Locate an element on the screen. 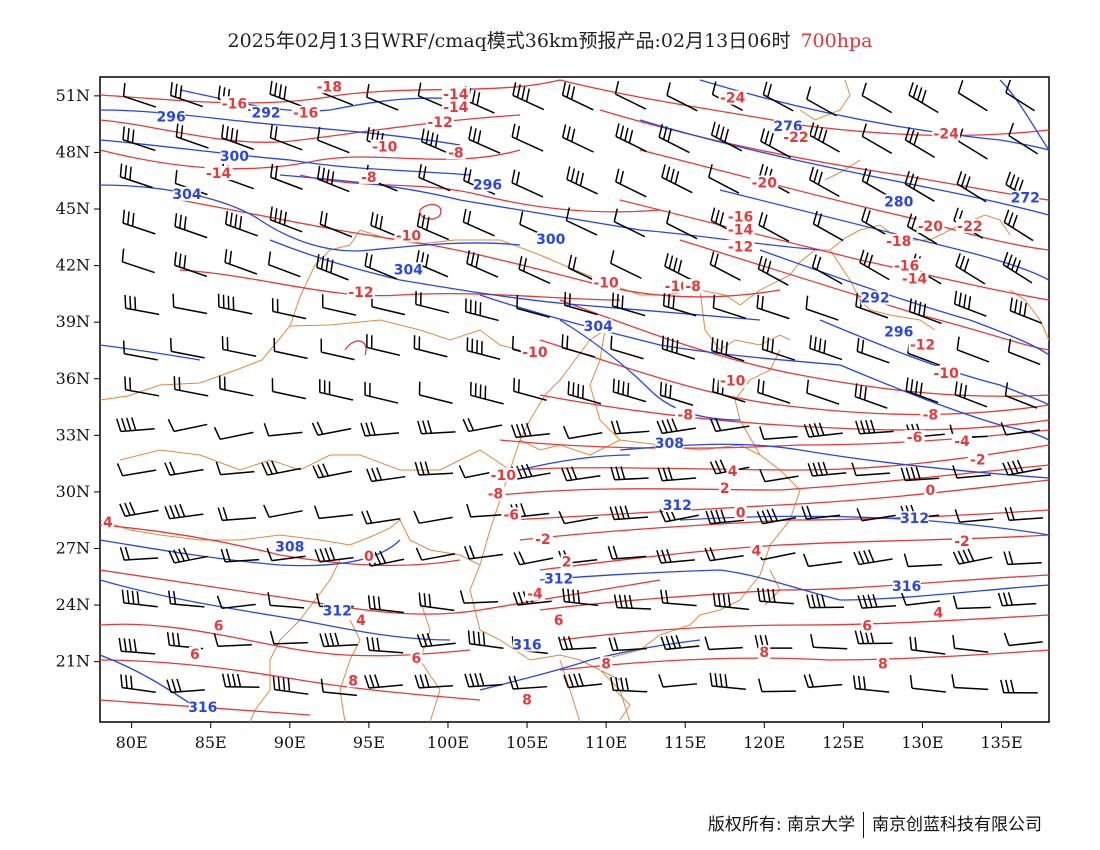 This screenshot has height=850, width=1100. temperature-label: 4 is located at coordinates (361, 621).